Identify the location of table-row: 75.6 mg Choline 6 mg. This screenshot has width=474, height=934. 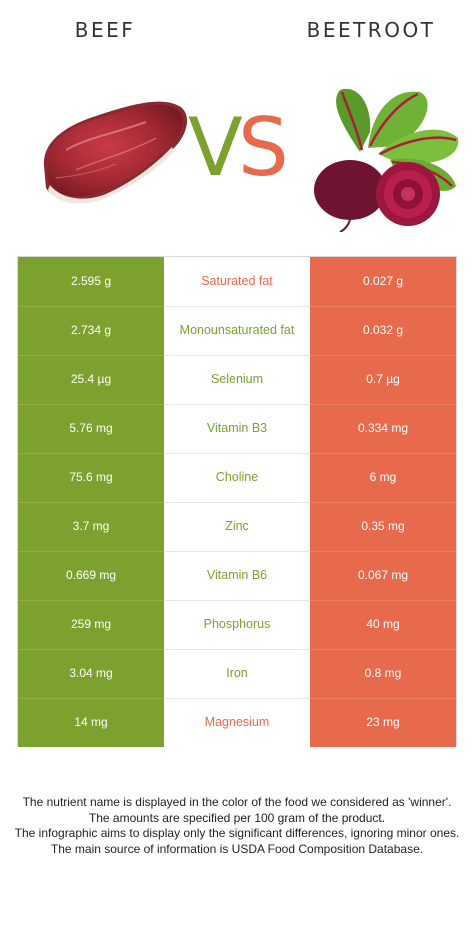
(237, 477).